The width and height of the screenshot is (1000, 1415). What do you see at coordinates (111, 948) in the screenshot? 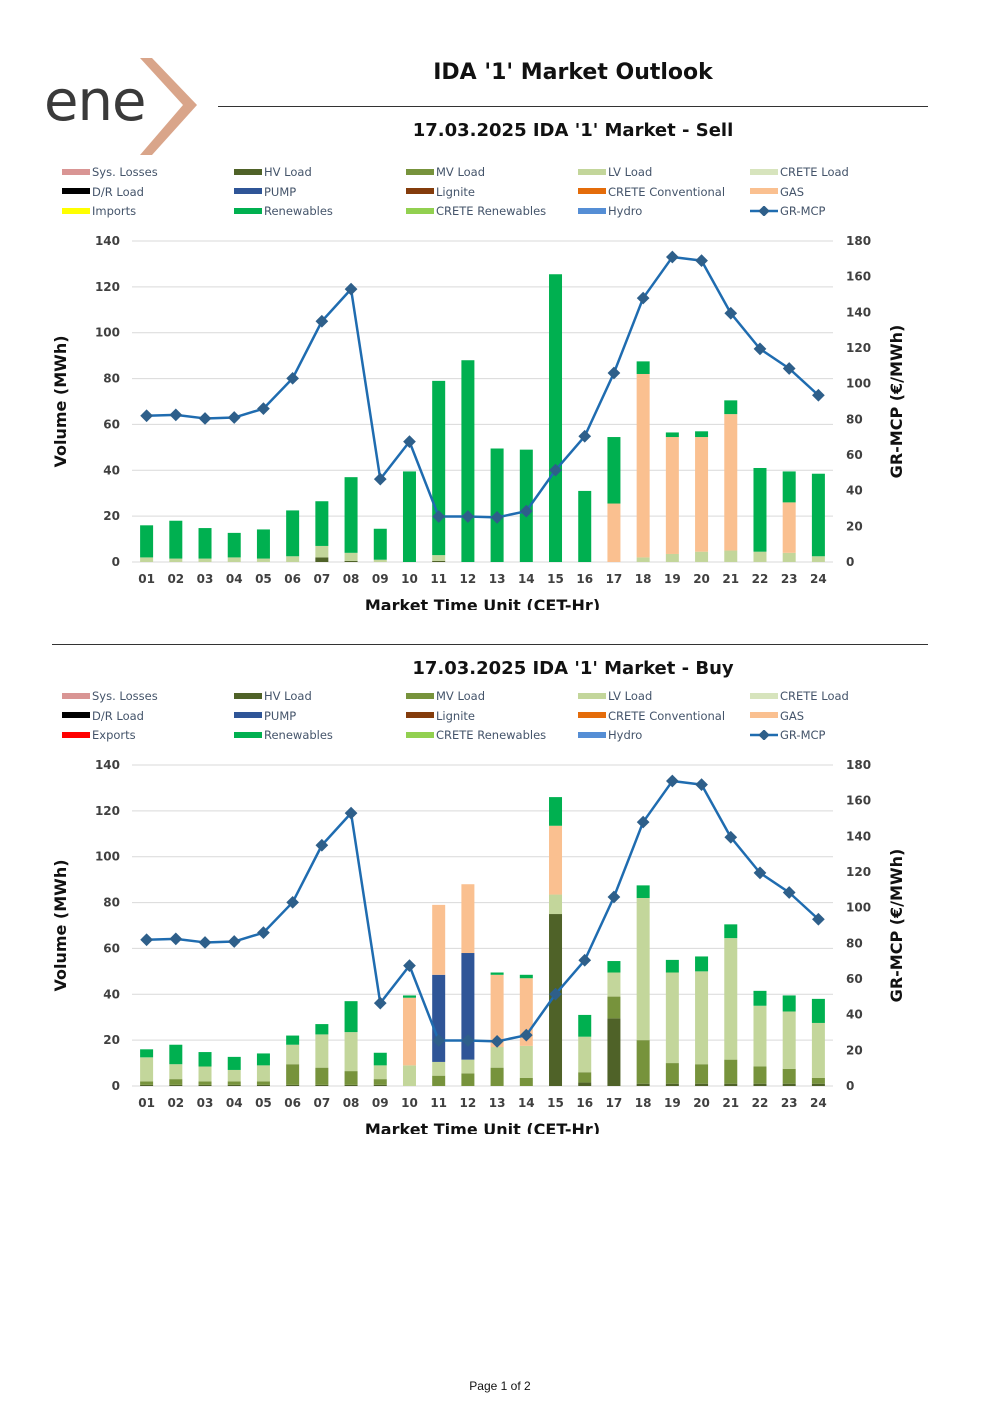
I see `buy-y-tick-label: 60` at bounding box center [111, 948].